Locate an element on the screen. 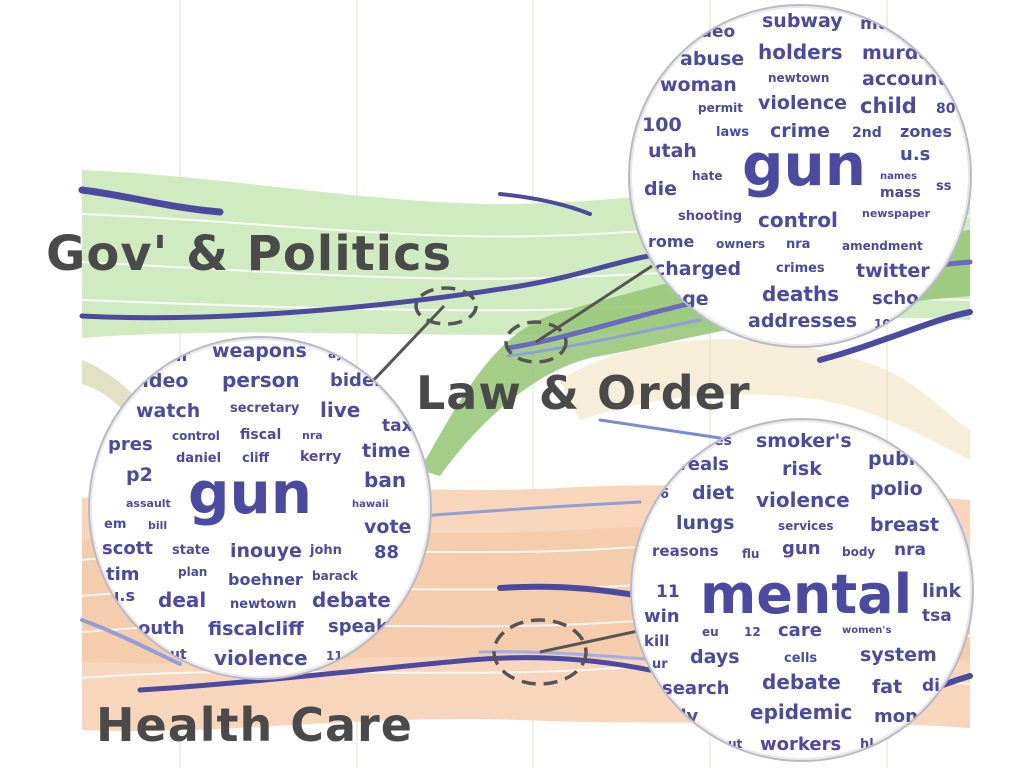  cloud-word: speak is located at coordinates (358, 626).